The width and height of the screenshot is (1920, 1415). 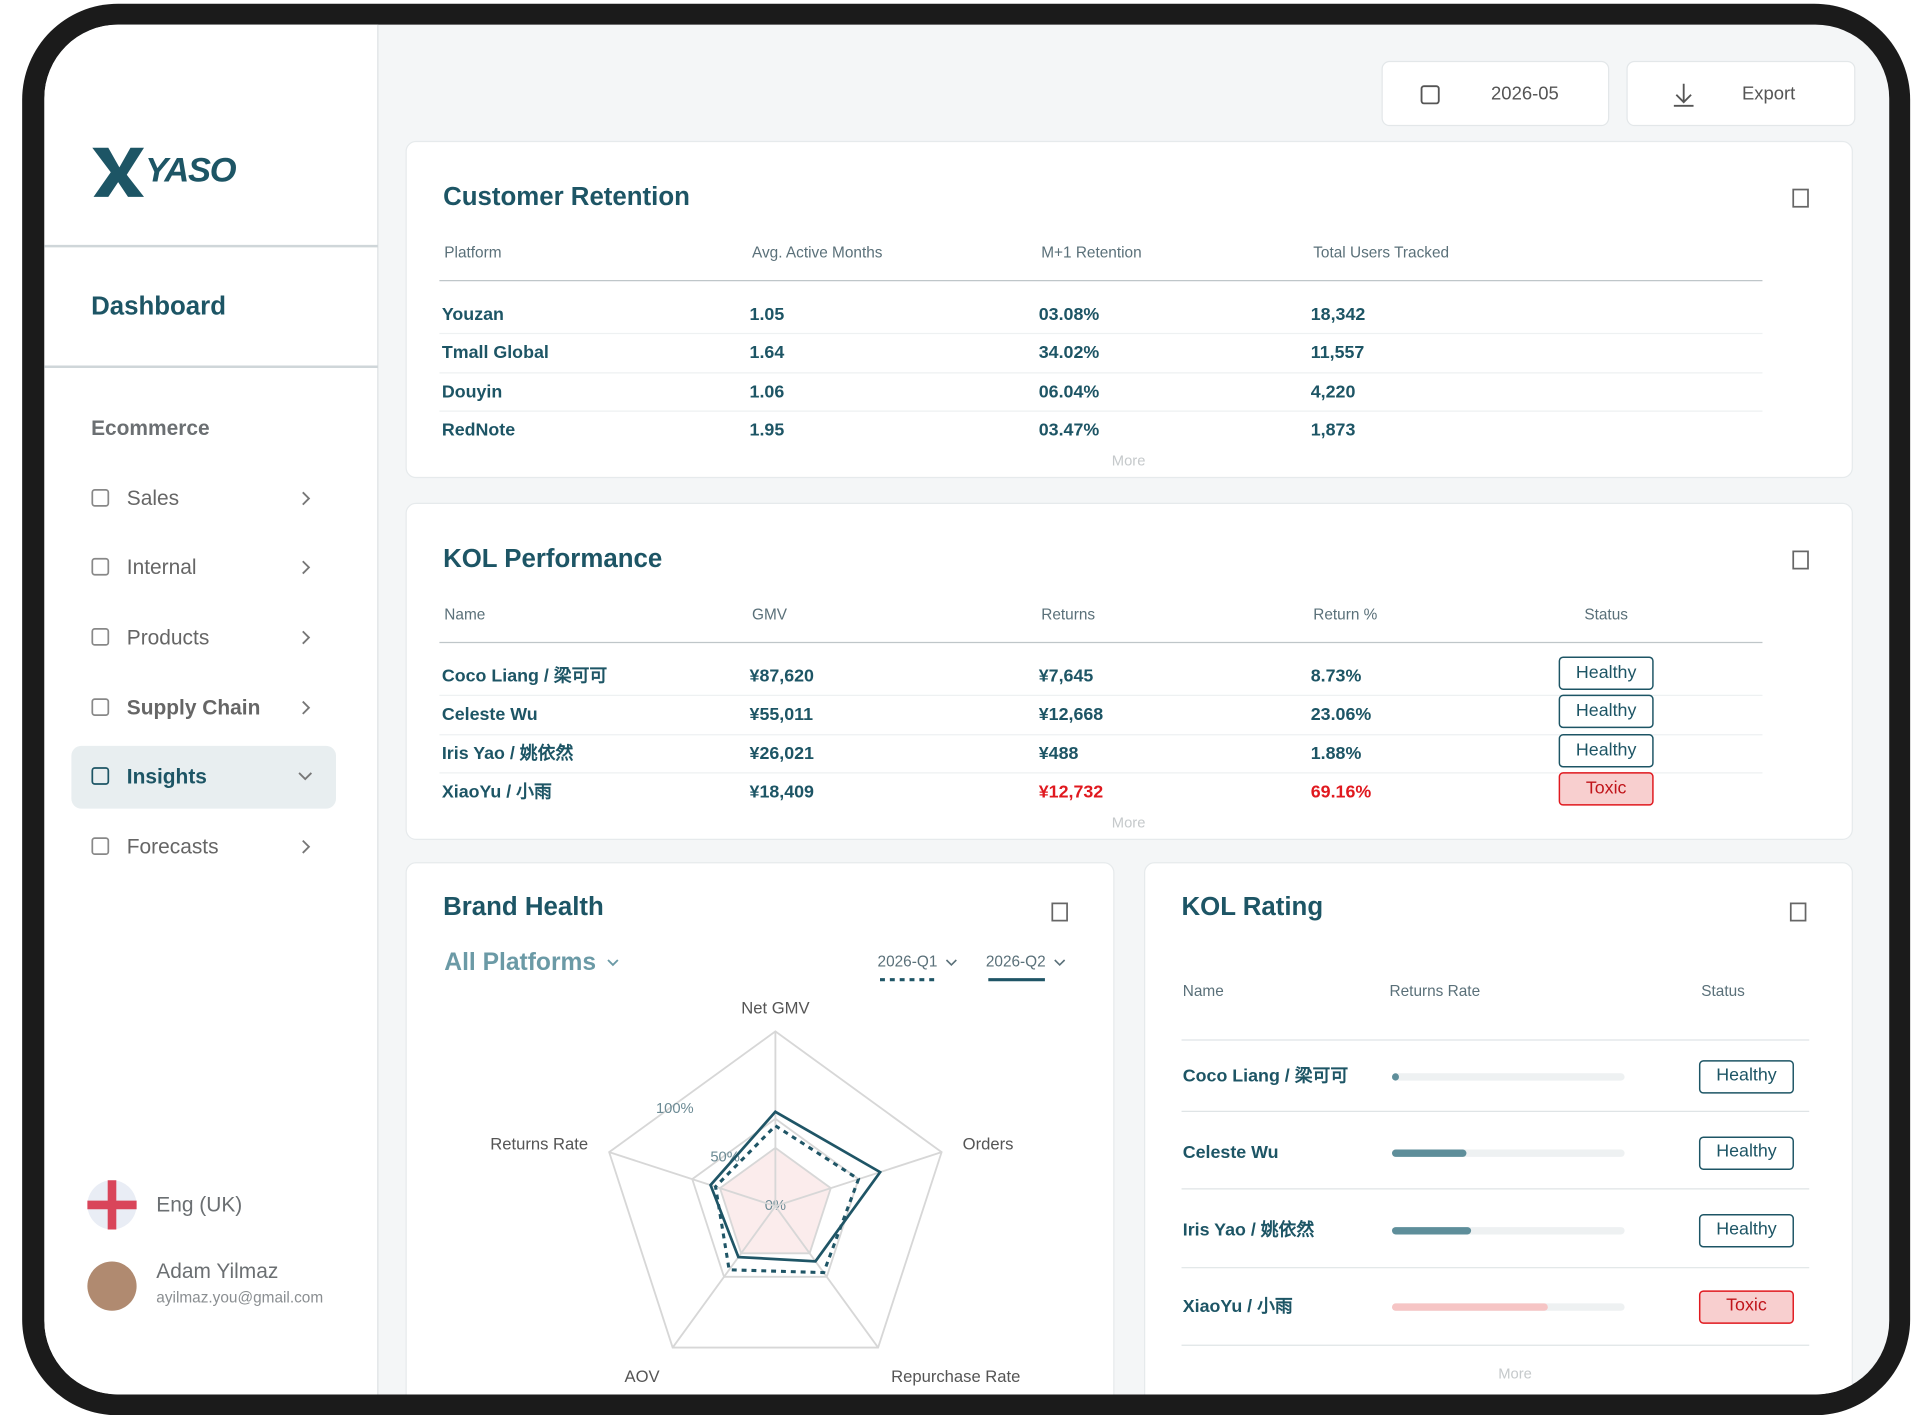 What do you see at coordinates (1336, 676) in the screenshot?
I see `cell: 8.73%` at bounding box center [1336, 676].